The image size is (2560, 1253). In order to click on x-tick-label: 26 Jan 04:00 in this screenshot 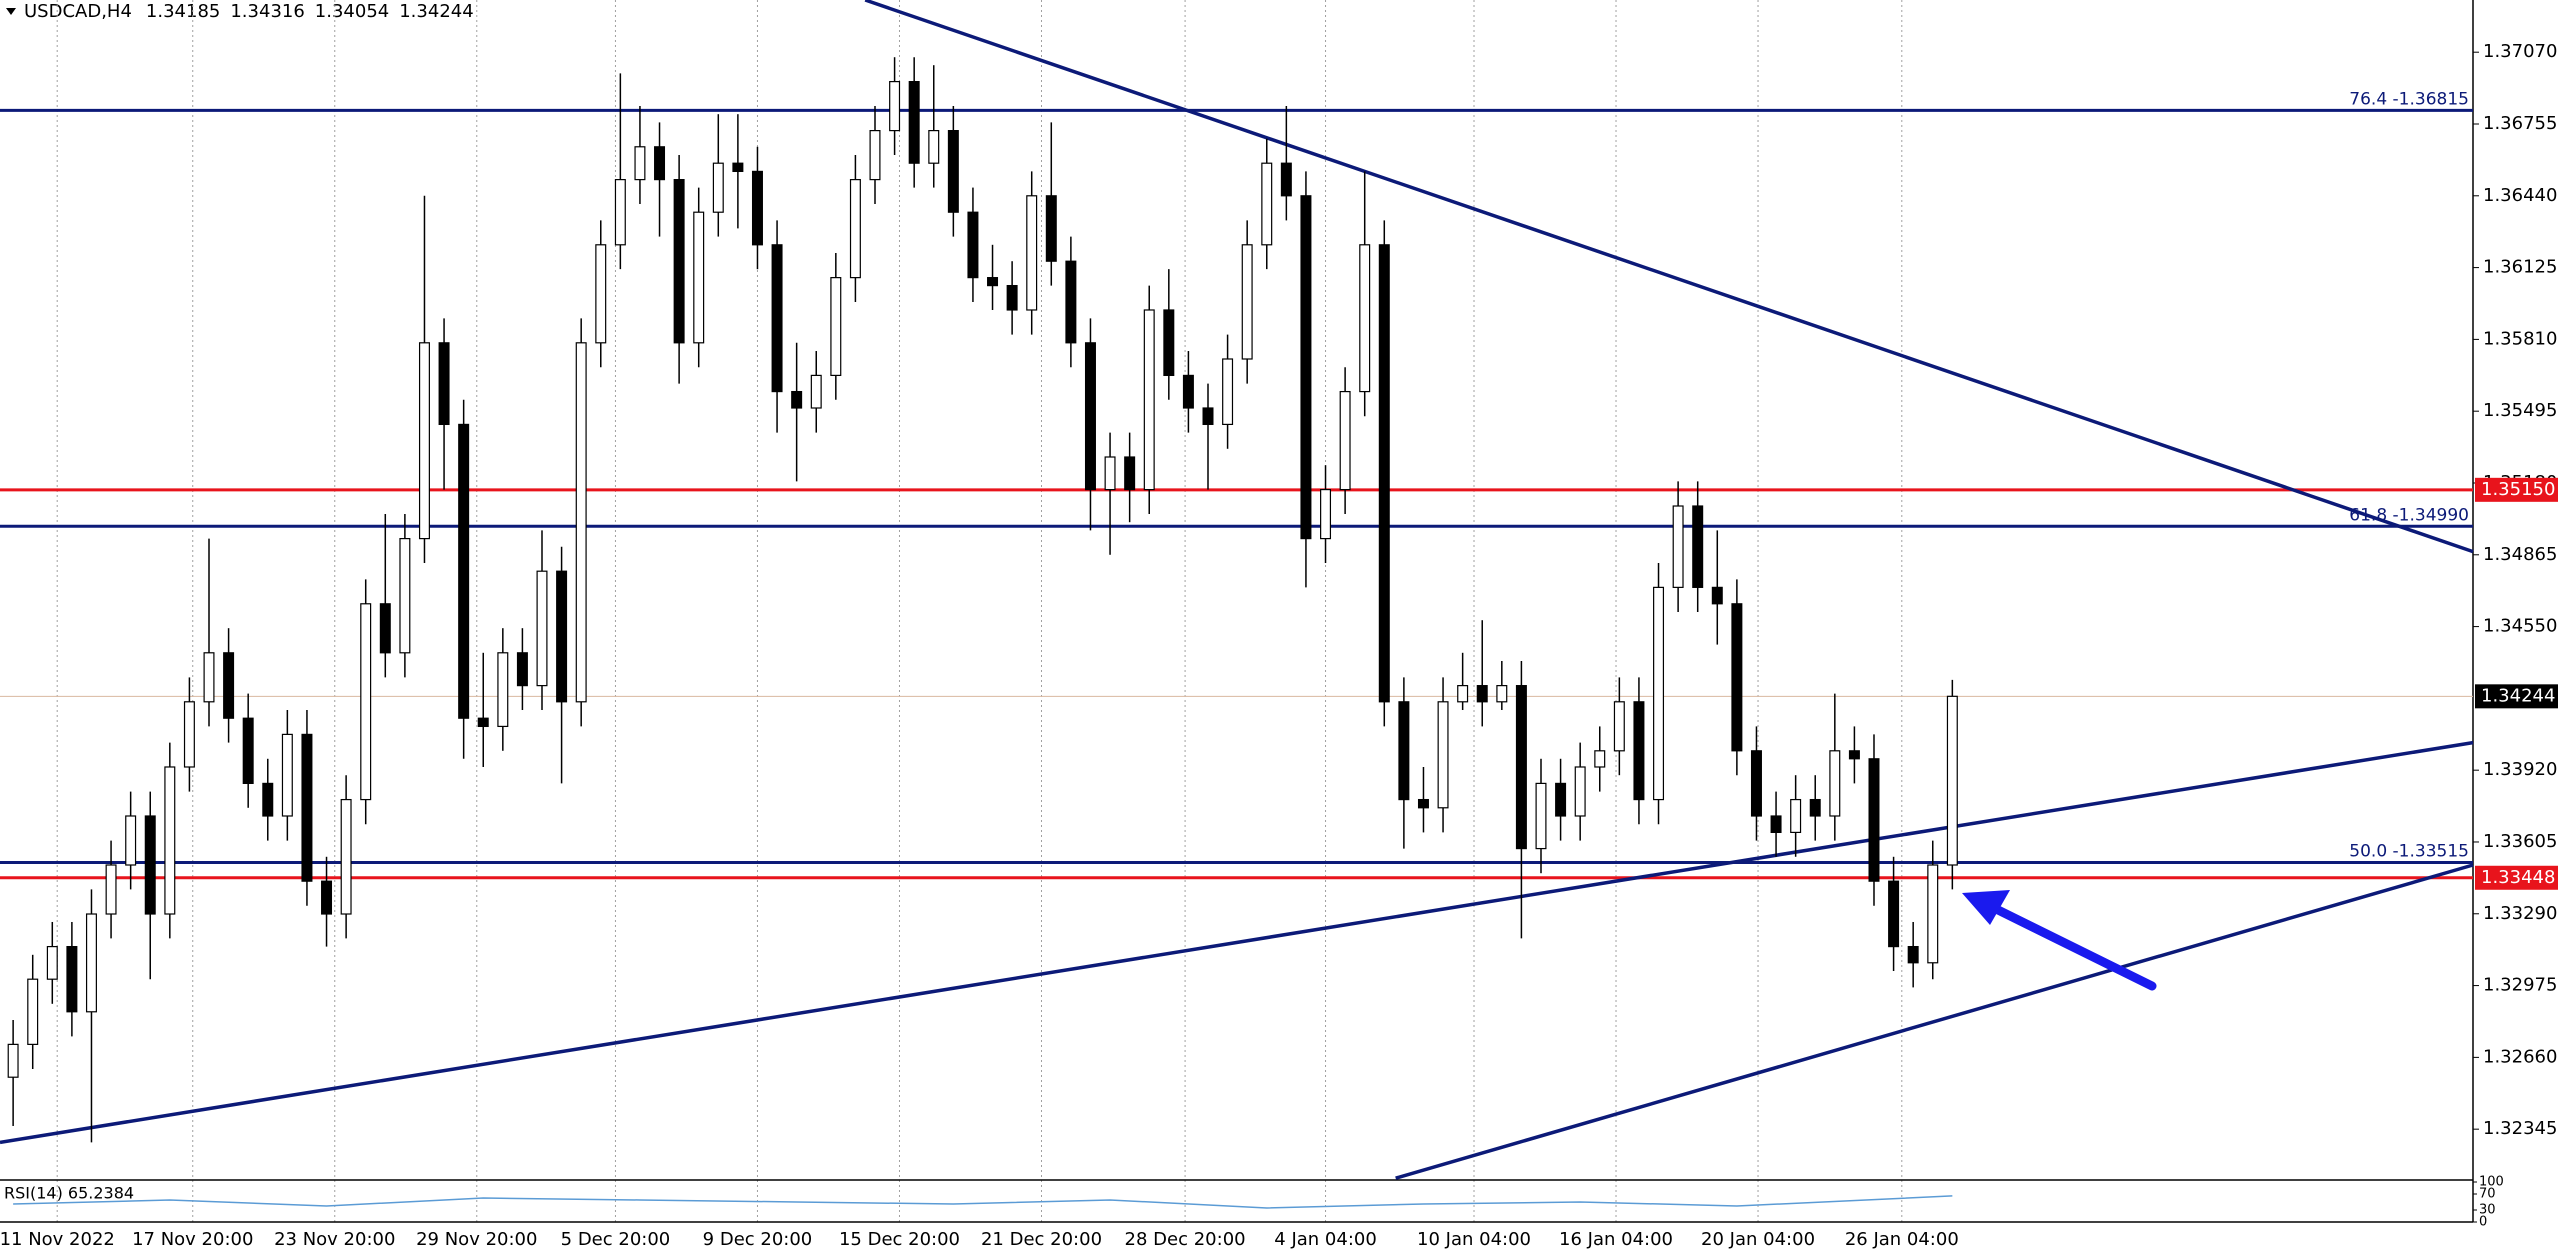, I will do `click(1902, 1239)`.